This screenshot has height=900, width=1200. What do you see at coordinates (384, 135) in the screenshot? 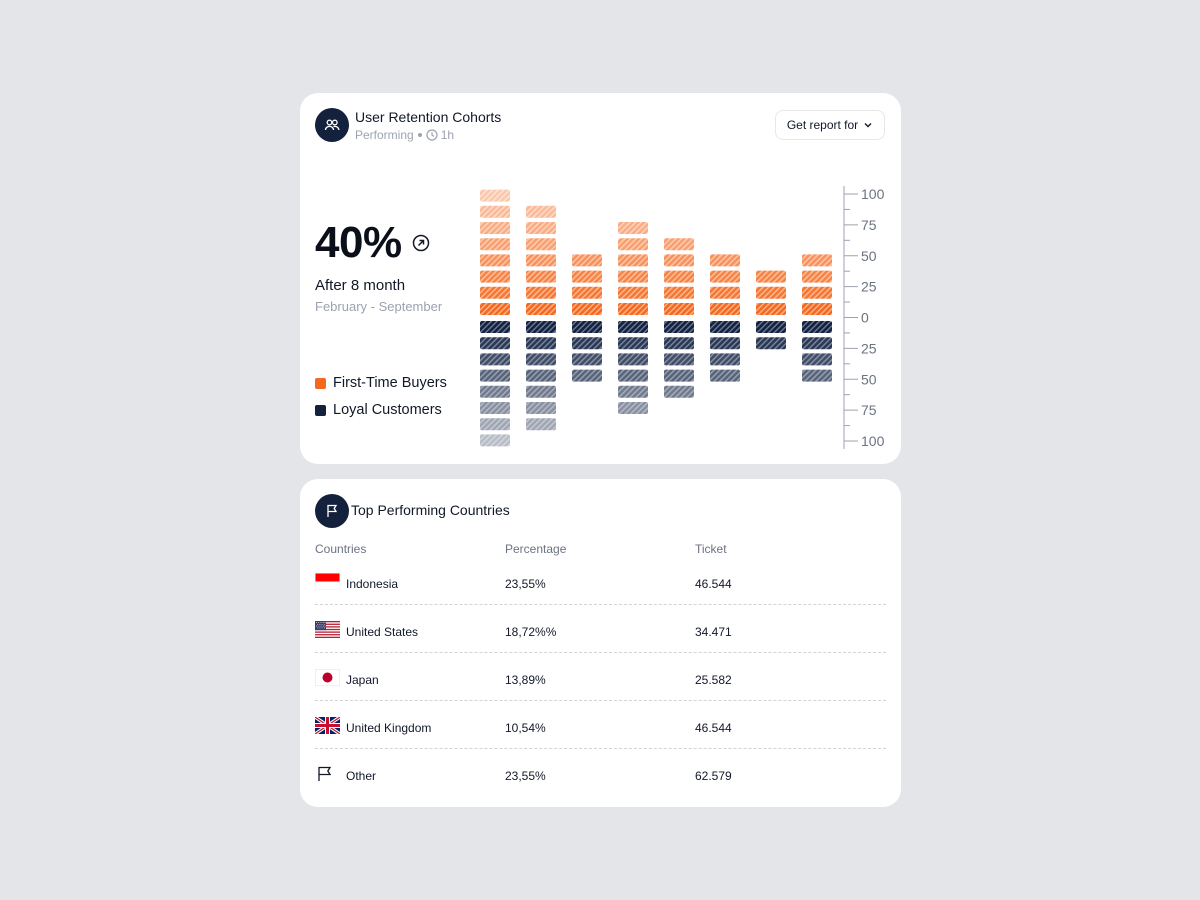
I see `status-text: Performing` at bounding box center [384, 135].